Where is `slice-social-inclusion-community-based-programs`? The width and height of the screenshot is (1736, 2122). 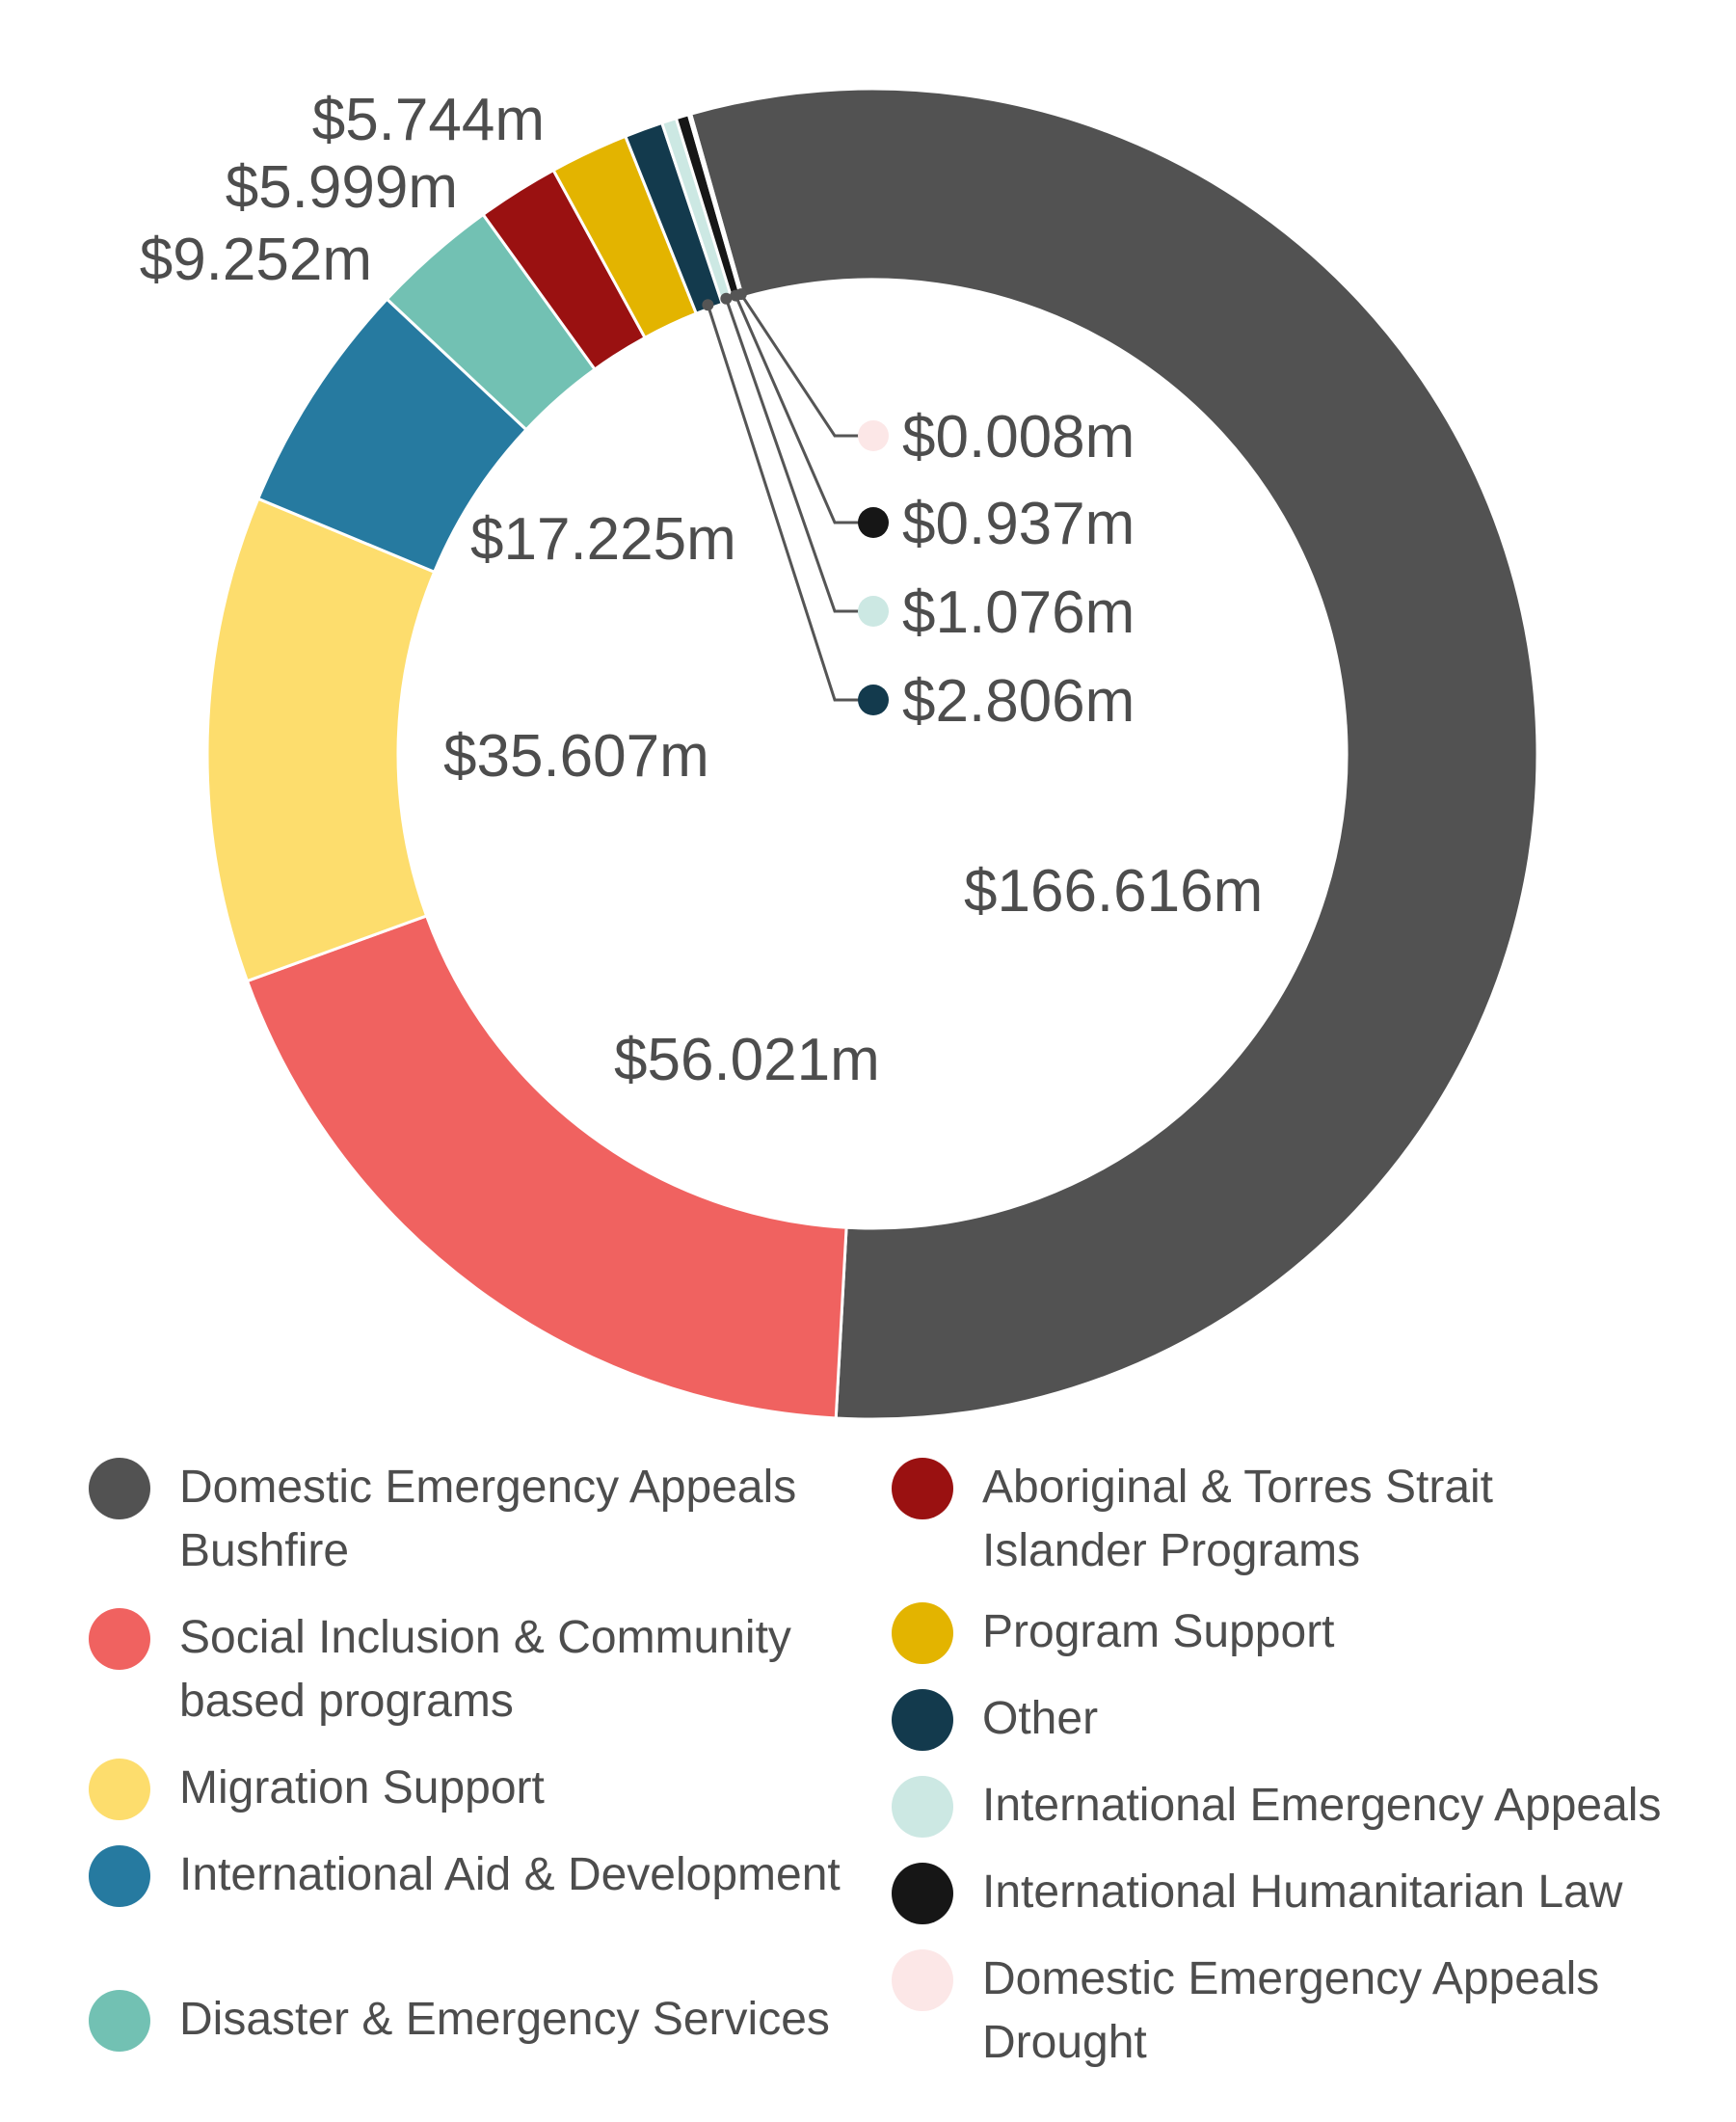
slice-social-inclusion-community-based-programs is located at coordinates (546, 1167).